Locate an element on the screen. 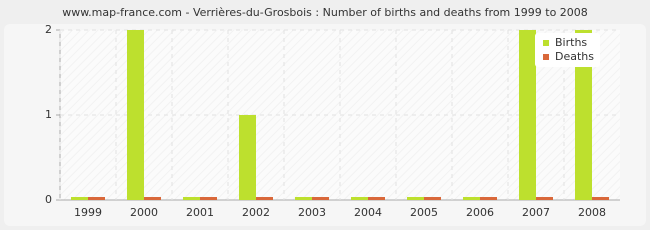  x-tick-label: 1999 is located at coordinates (88, 212).